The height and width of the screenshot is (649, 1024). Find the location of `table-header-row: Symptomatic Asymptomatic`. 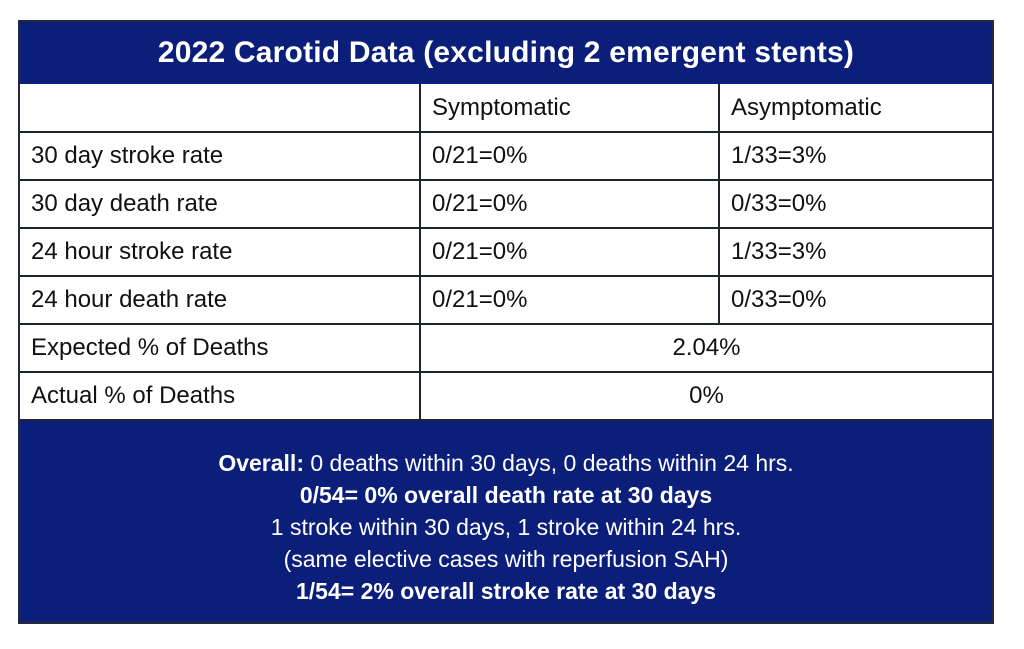

table-header-row: Symptomatic Asymptomatic is located at coordinates (506, 108).